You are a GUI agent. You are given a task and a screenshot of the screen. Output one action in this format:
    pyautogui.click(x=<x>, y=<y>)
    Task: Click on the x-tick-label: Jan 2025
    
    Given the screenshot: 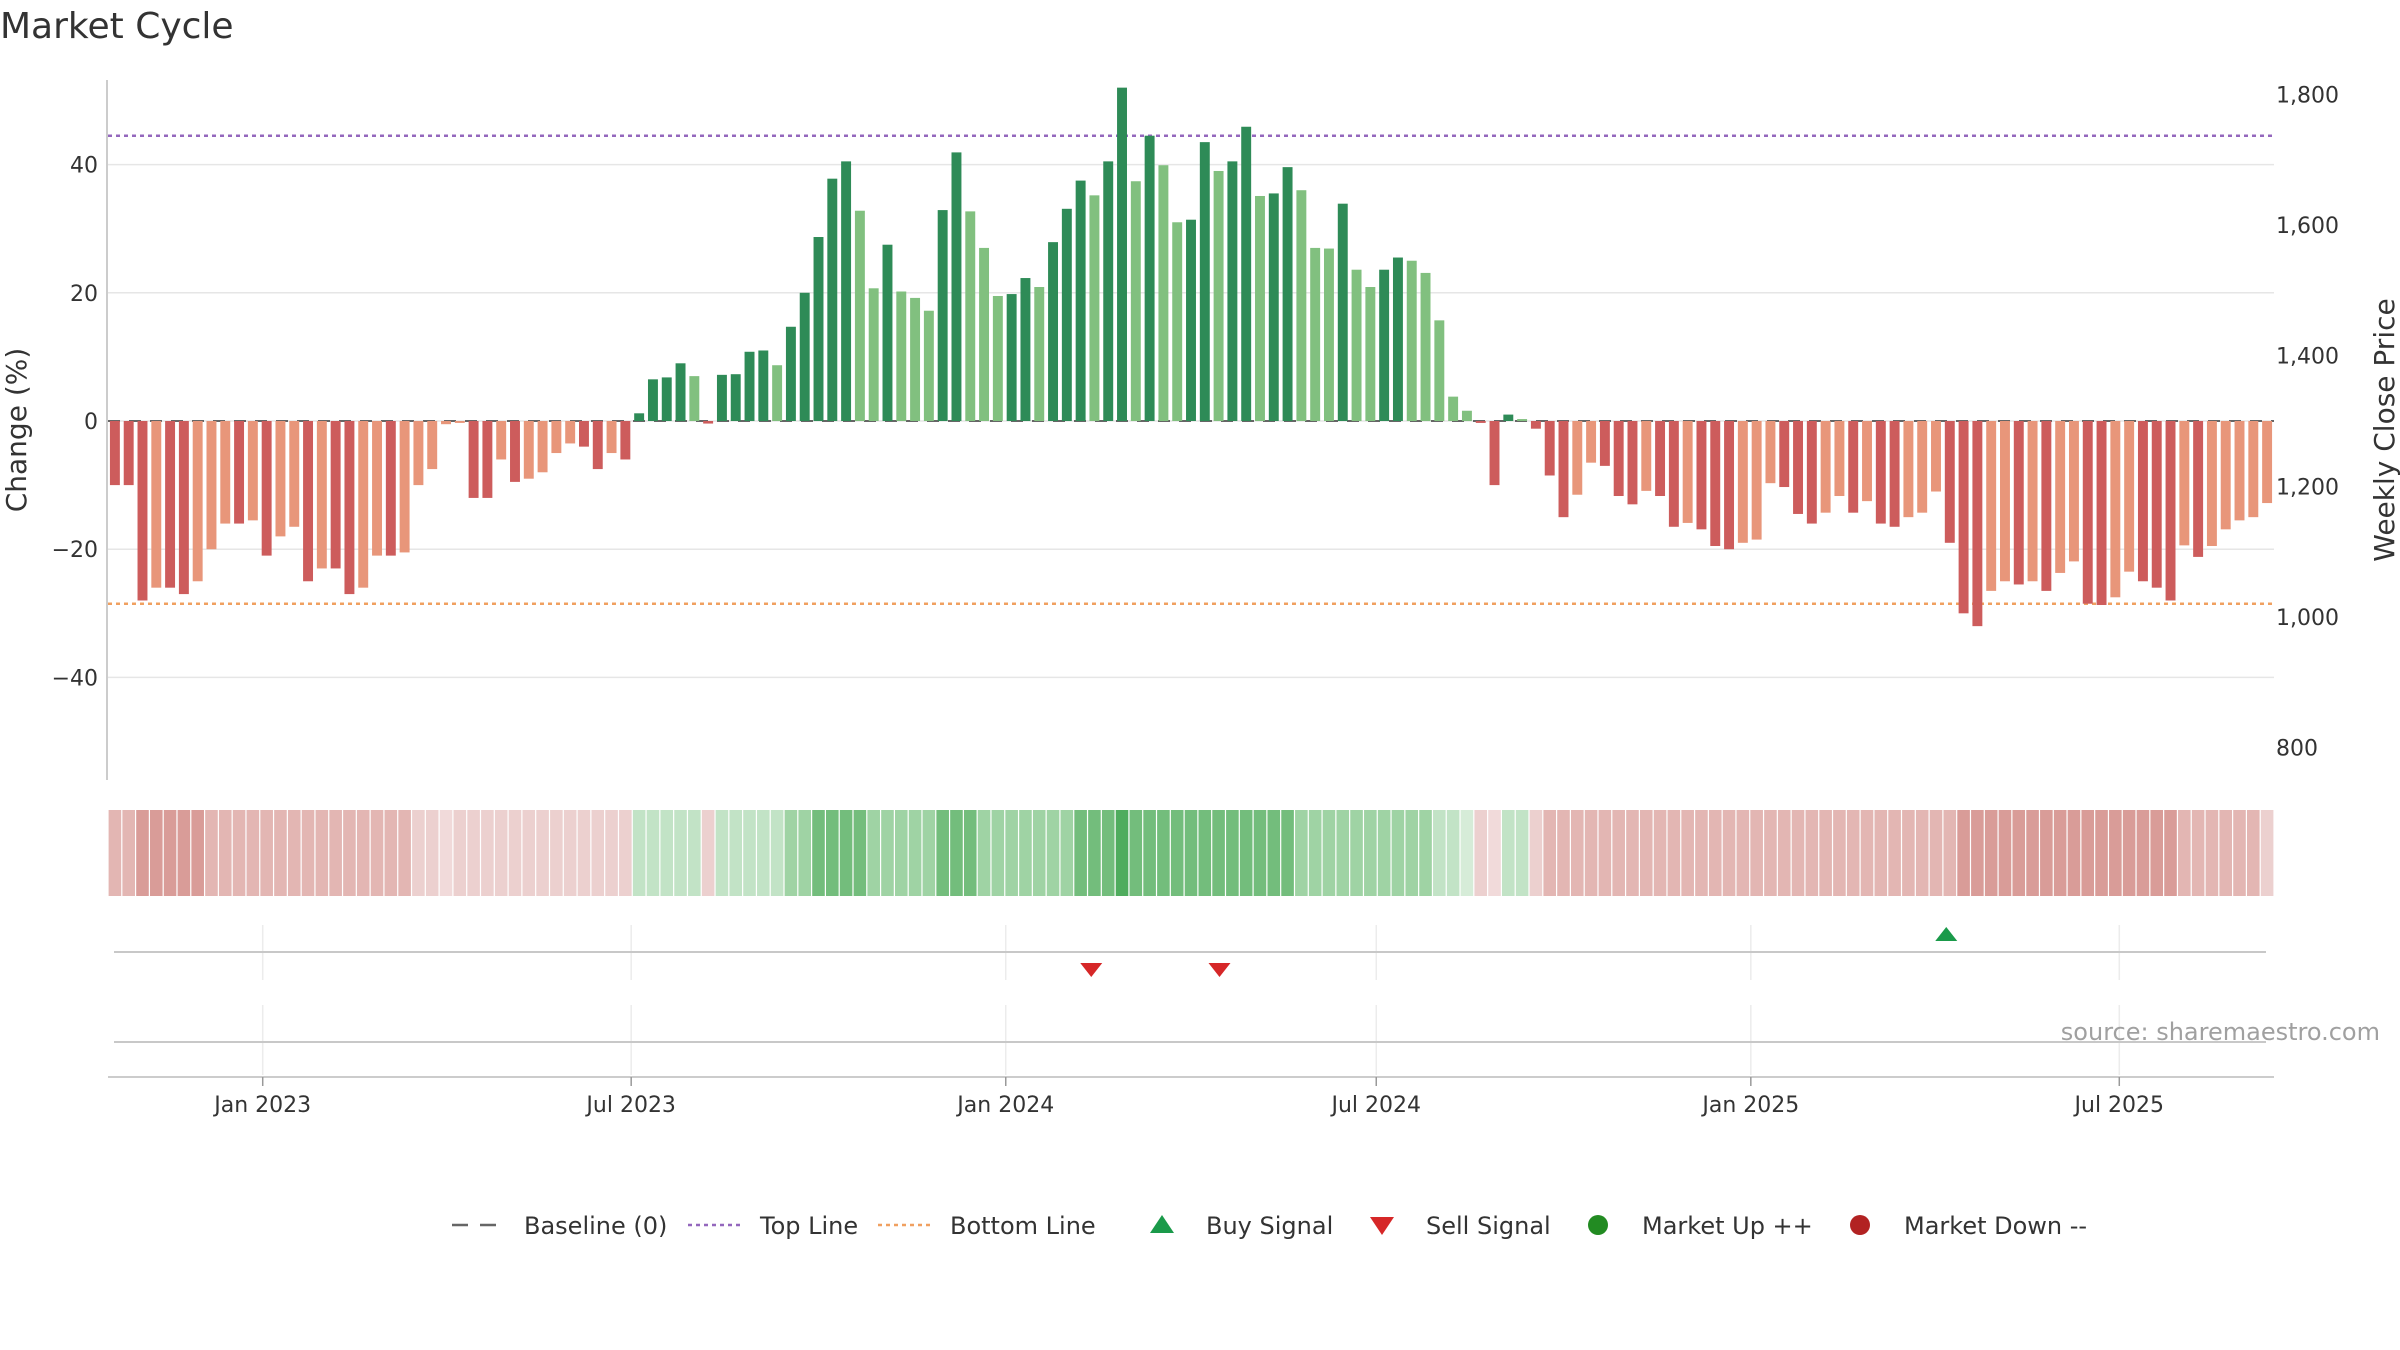 What is the action you would take?
    pyautogui.click(x=1749, y=1105)
    